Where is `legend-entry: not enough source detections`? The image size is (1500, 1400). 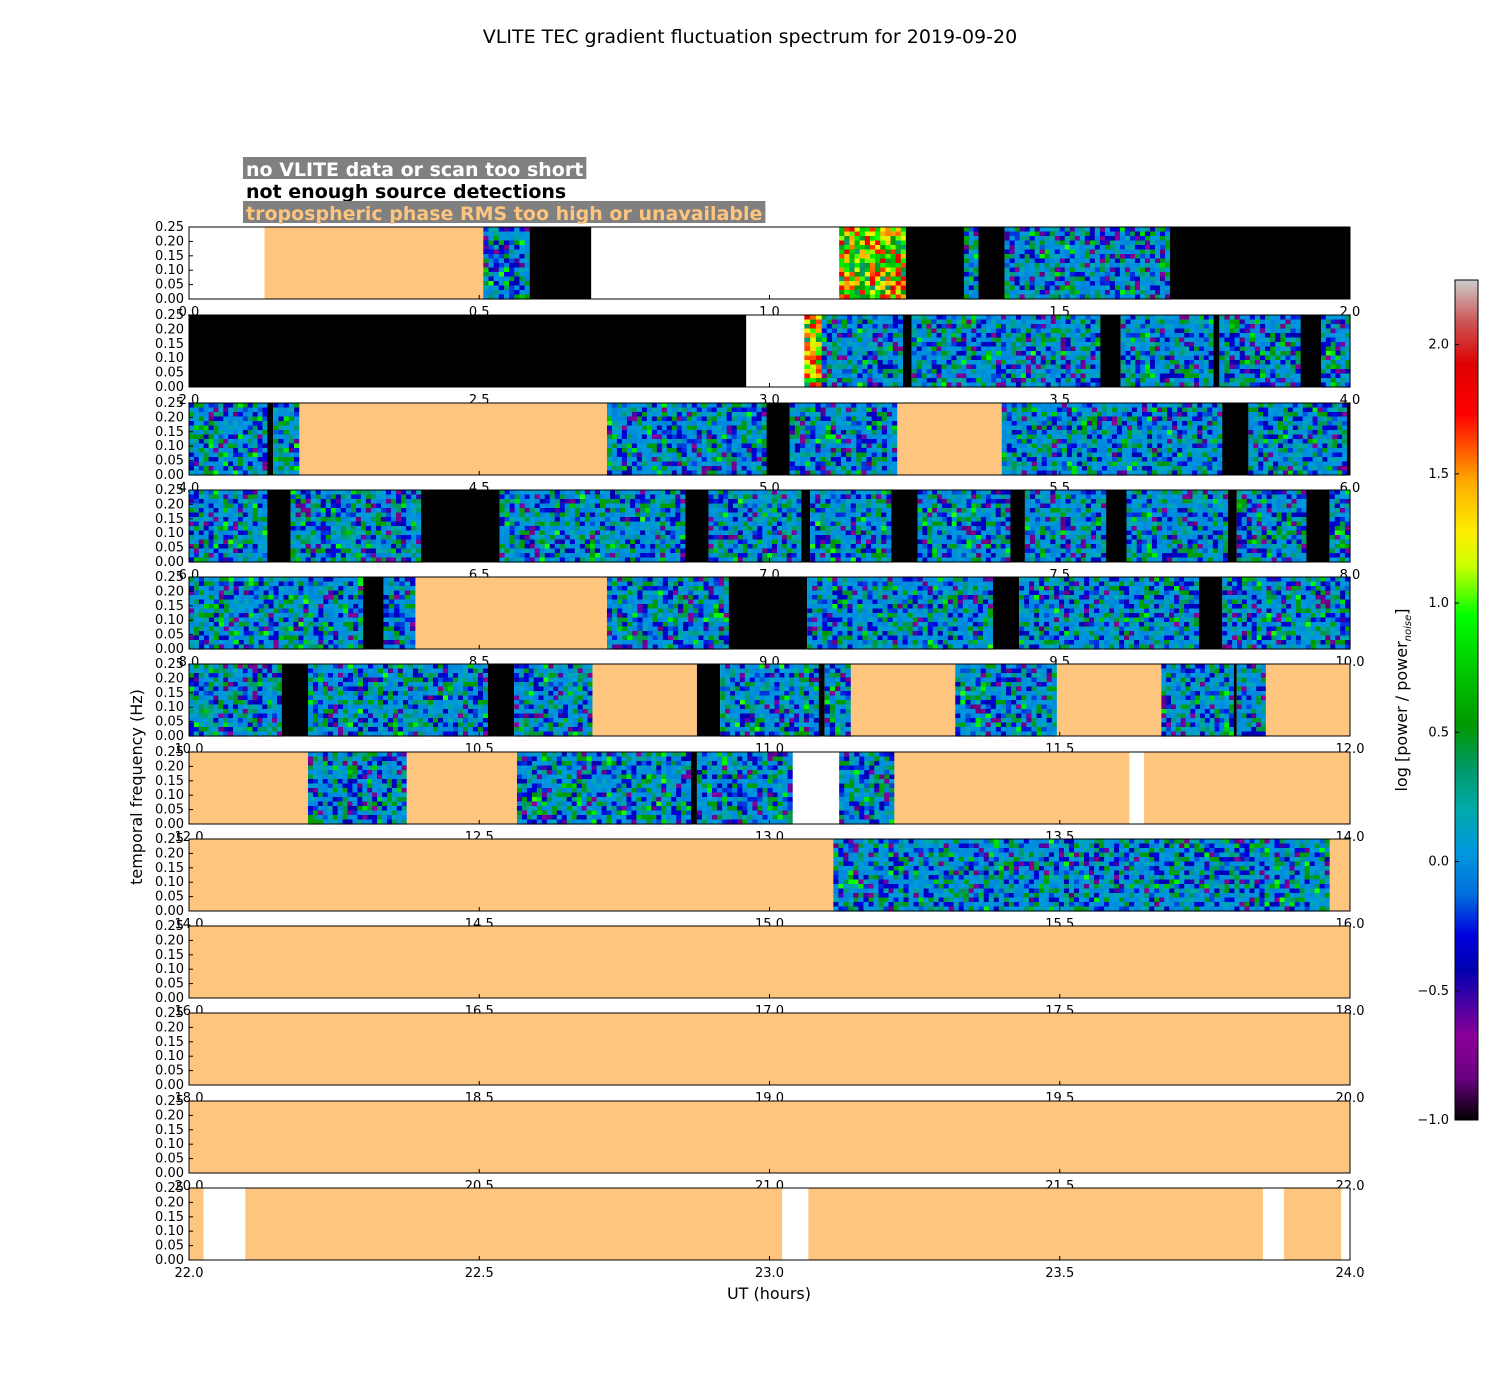 legend-entry: not enough source detections is located at coordinates (406, 191).